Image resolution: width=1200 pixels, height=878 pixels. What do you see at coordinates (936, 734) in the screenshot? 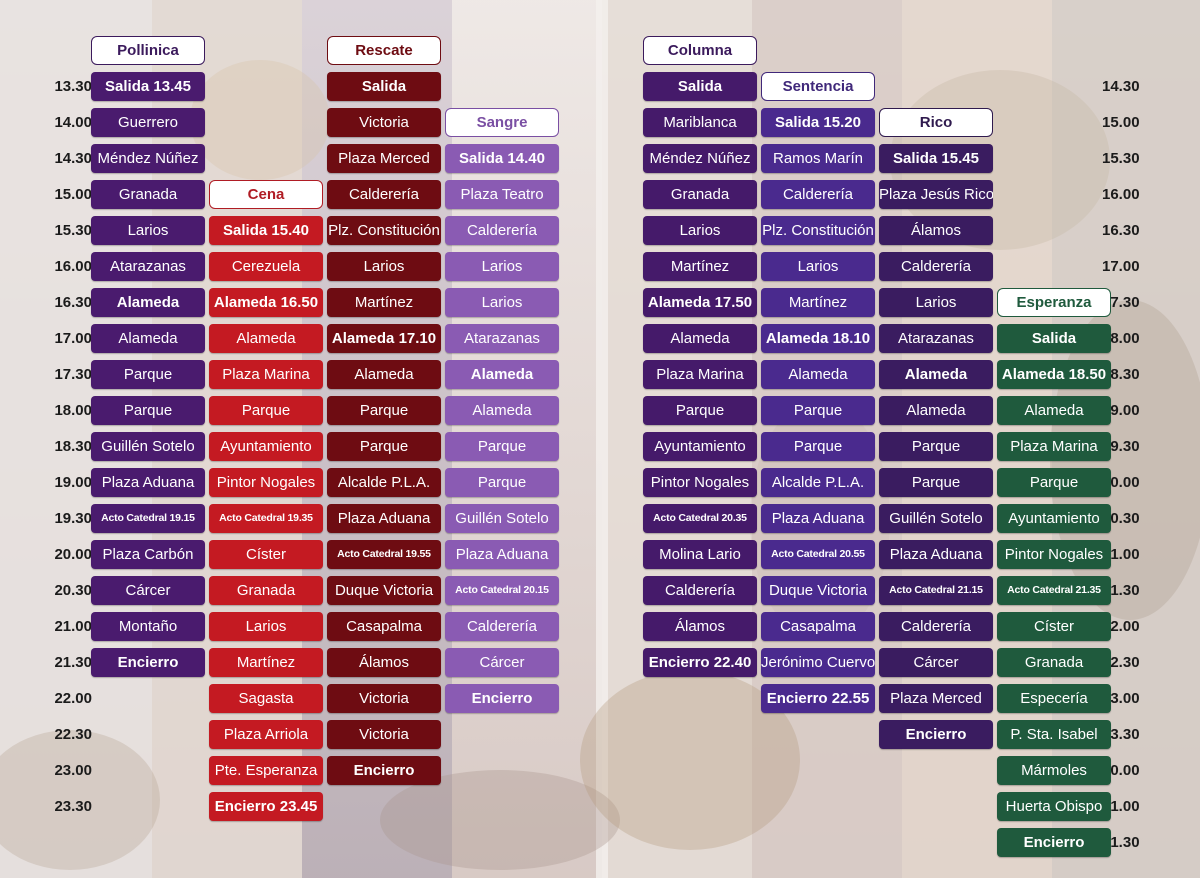
I see `schedule-cell-rico: Encierro` at bounding box center [936, 734].